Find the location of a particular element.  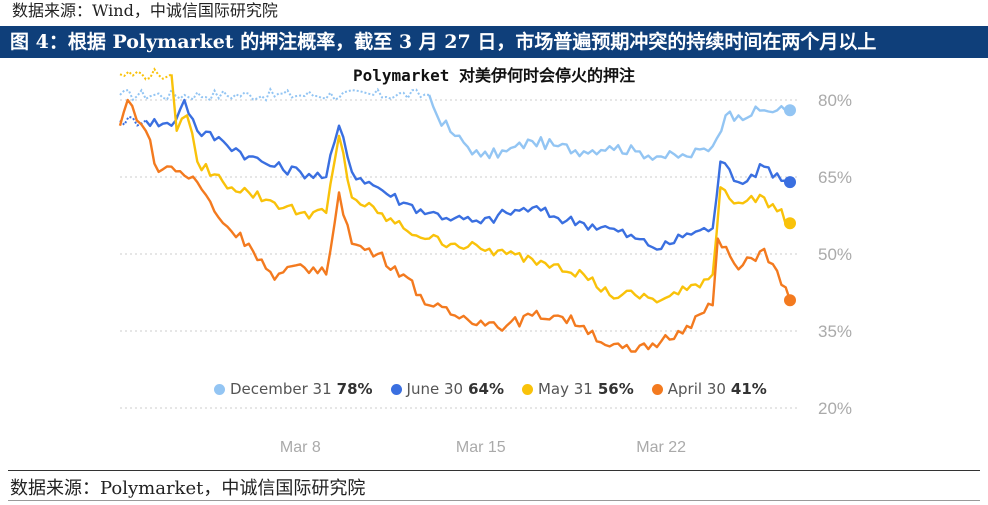

legend-series-name: June 30 is located at coordinates (435, 389).